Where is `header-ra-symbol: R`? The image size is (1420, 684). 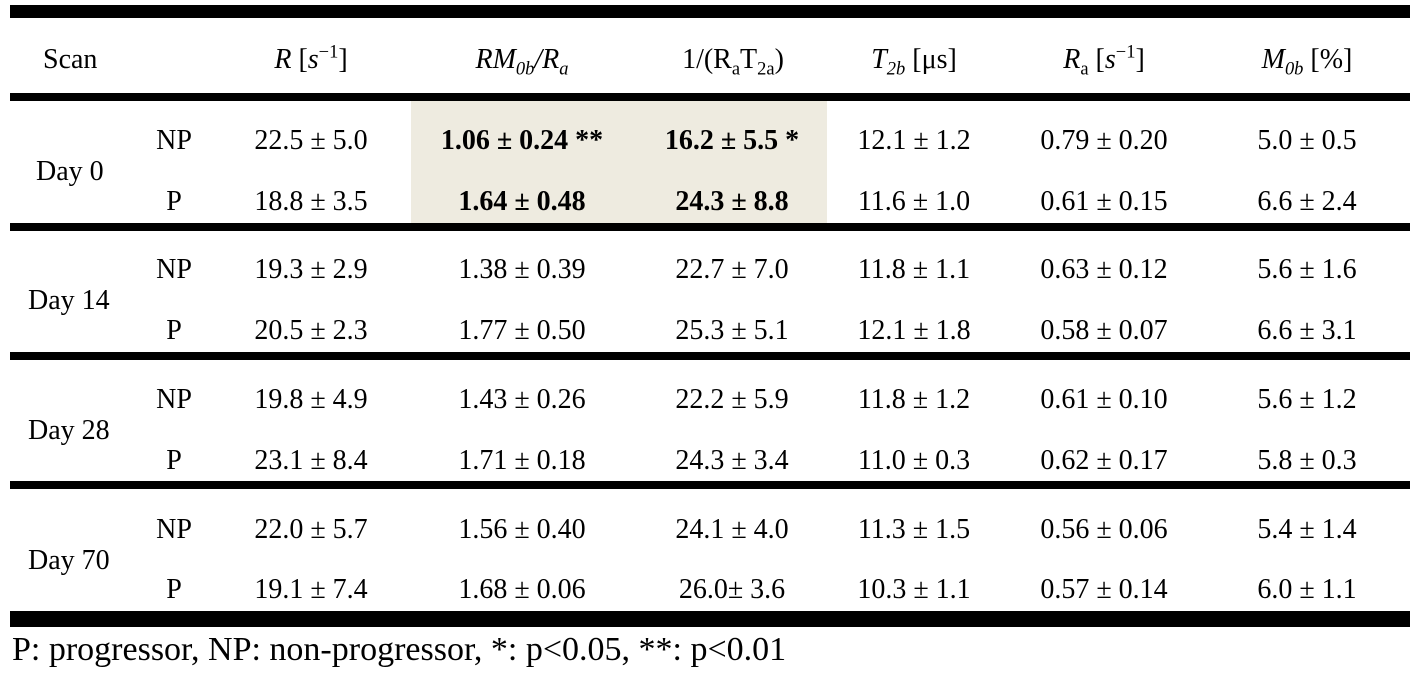 header-ra-symbol: R is located at coordinates (1072, 59).